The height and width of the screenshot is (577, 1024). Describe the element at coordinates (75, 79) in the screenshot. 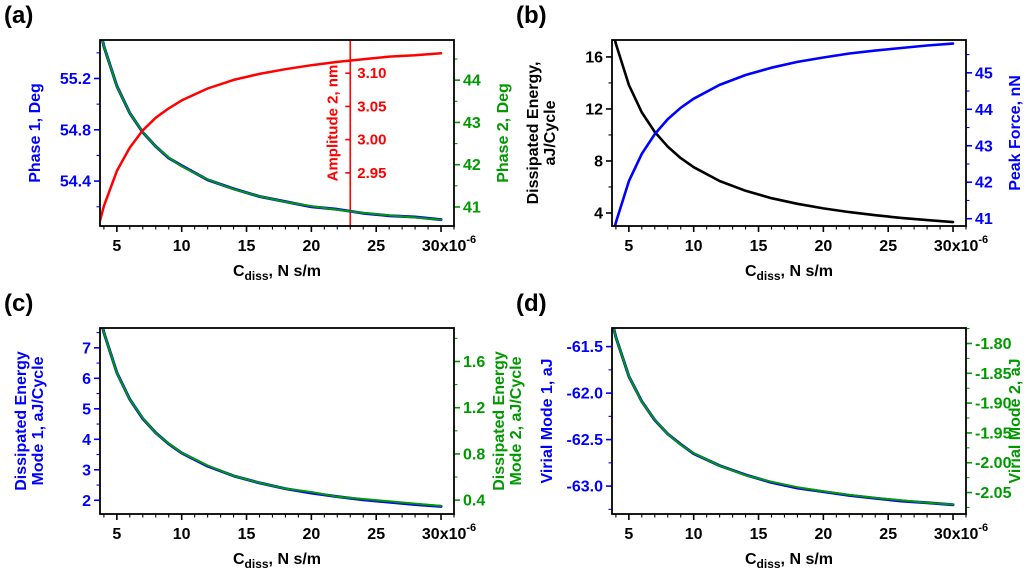

I see `y-tick-label: 55.2` at that location.